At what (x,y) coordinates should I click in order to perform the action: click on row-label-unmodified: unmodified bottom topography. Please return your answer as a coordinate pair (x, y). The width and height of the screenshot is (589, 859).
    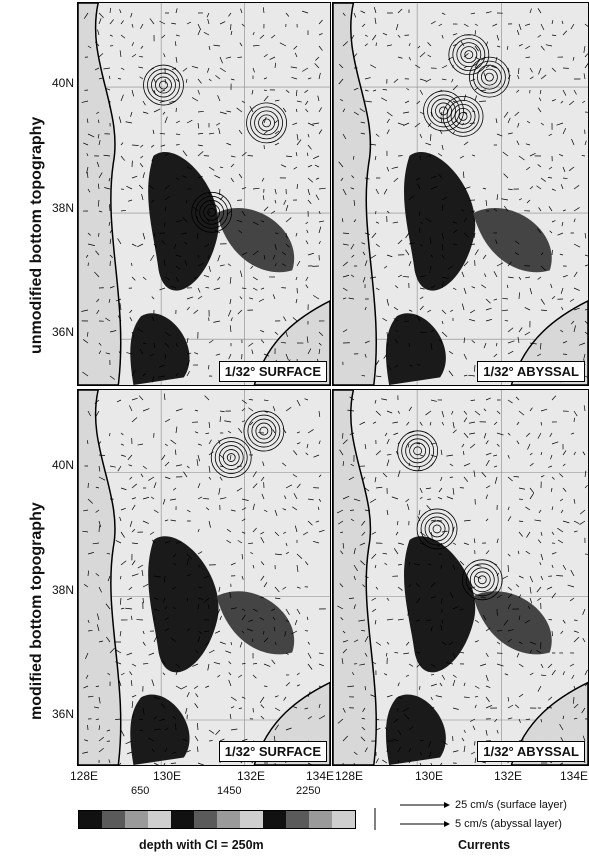
    Looking at the image, I should click on (36, 235).